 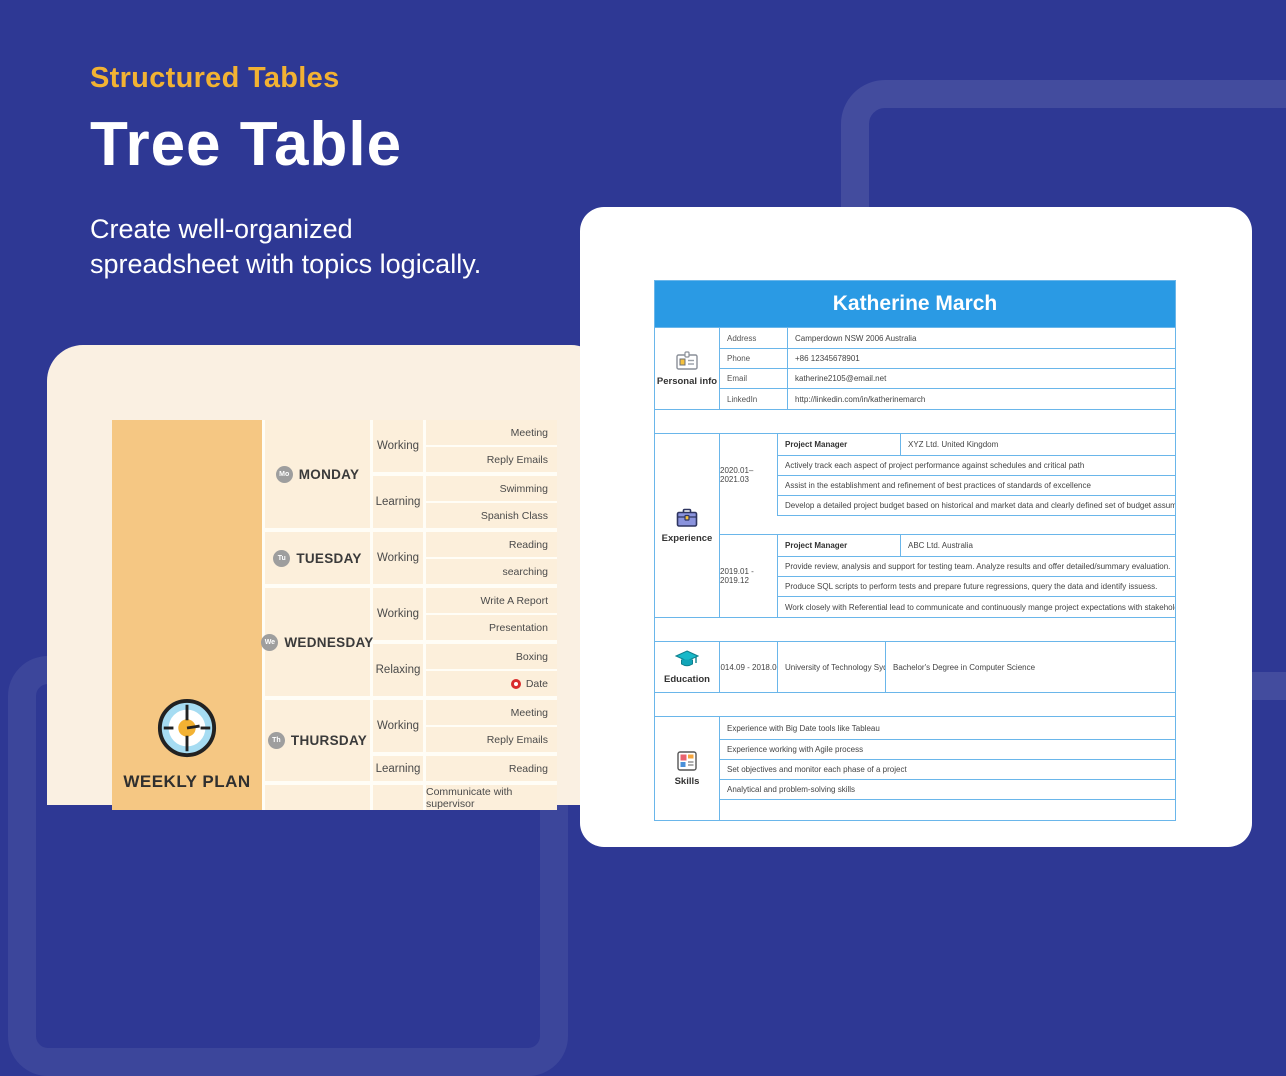 What do you see at coordinates (947, 810) in the screenshot?
I see `skill-item-cell` at bounding box center [947, 810].